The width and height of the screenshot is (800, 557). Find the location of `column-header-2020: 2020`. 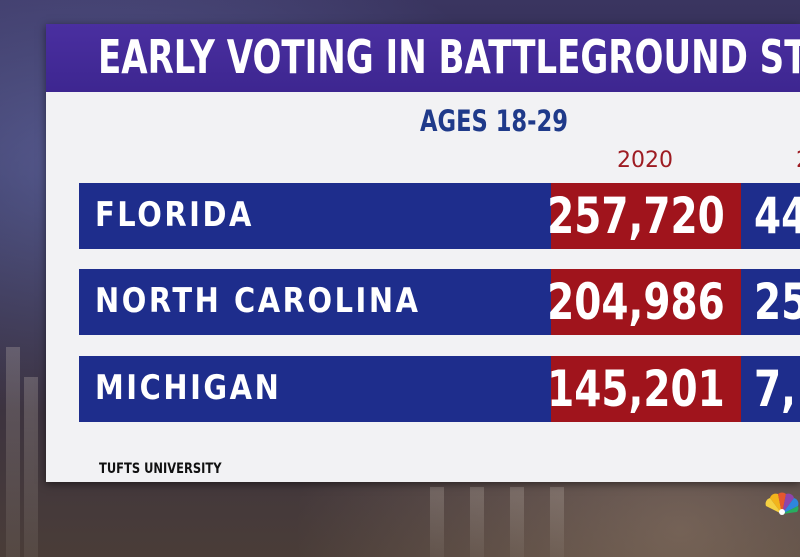

column-header-2020: 2020 is located at coordinates (645, 160).